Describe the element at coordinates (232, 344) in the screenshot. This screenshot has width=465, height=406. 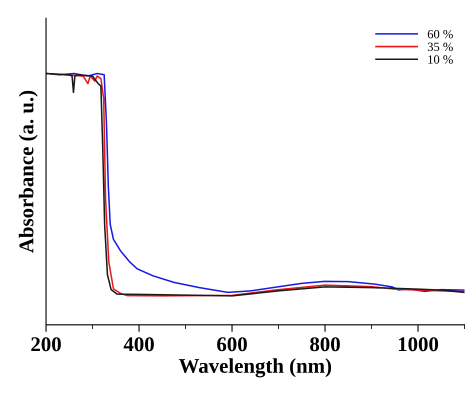
I see `x-tick-label: 600` at that location.